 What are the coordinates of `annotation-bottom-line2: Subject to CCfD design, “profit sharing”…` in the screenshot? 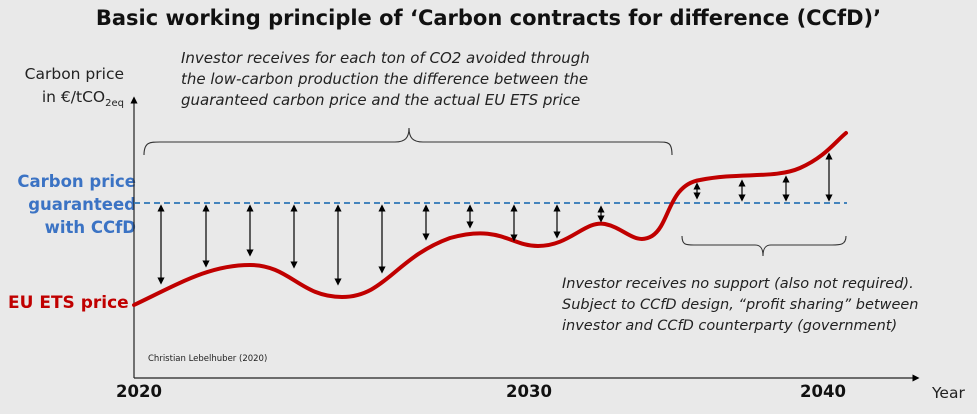 It's located at (740, 305).